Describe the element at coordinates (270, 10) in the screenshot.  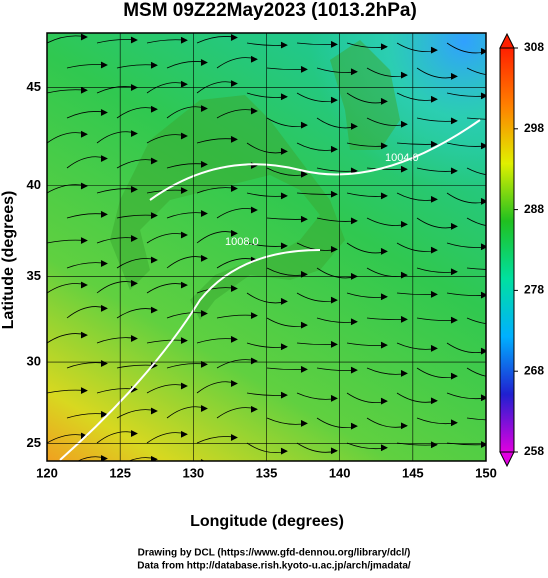
I see `chart-title: MSM 09Z22May2023 (1013.2hPa)` at that location.